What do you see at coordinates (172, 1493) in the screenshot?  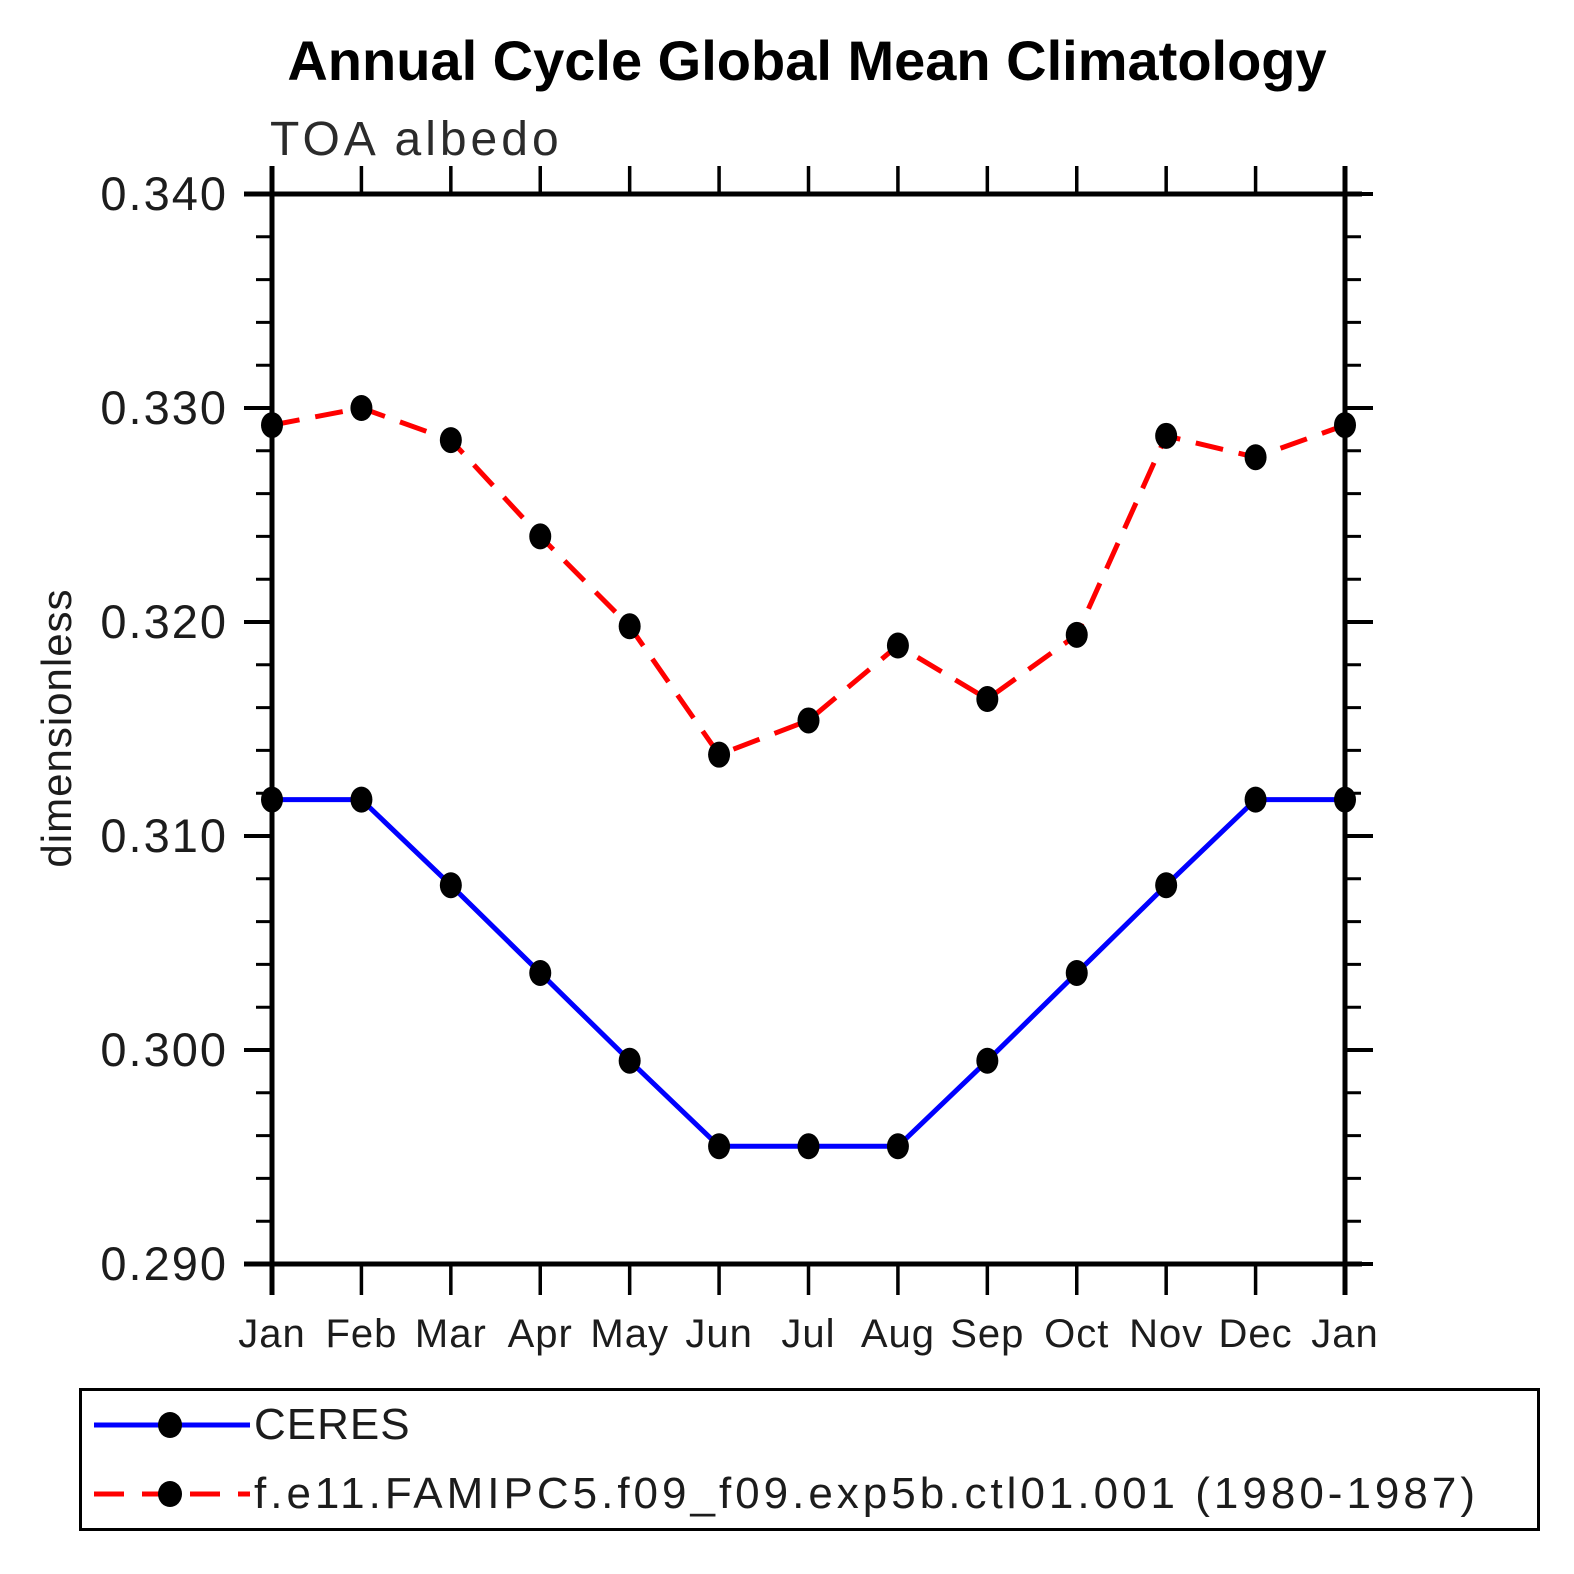 I see `legend-dashed-line-icon` at bounding box center [172, 1493].